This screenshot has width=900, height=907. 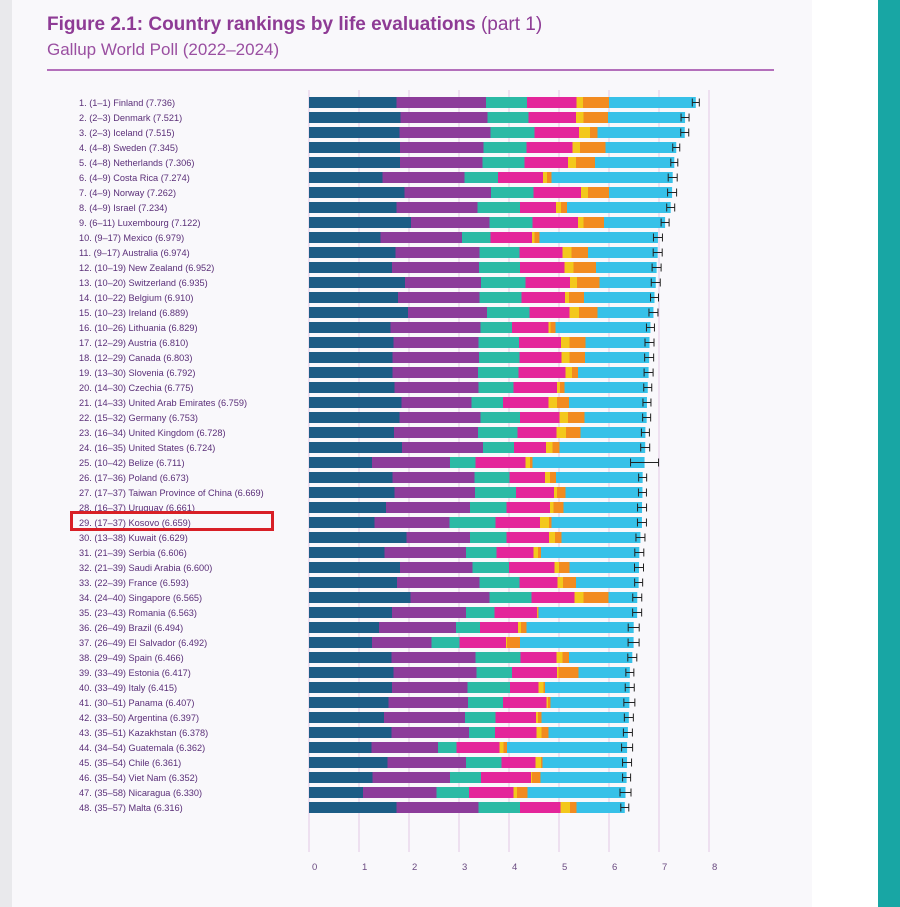 I want to click on row-label: 19. (13–30) Slovenia (6.792), so click(x=137, y=373).